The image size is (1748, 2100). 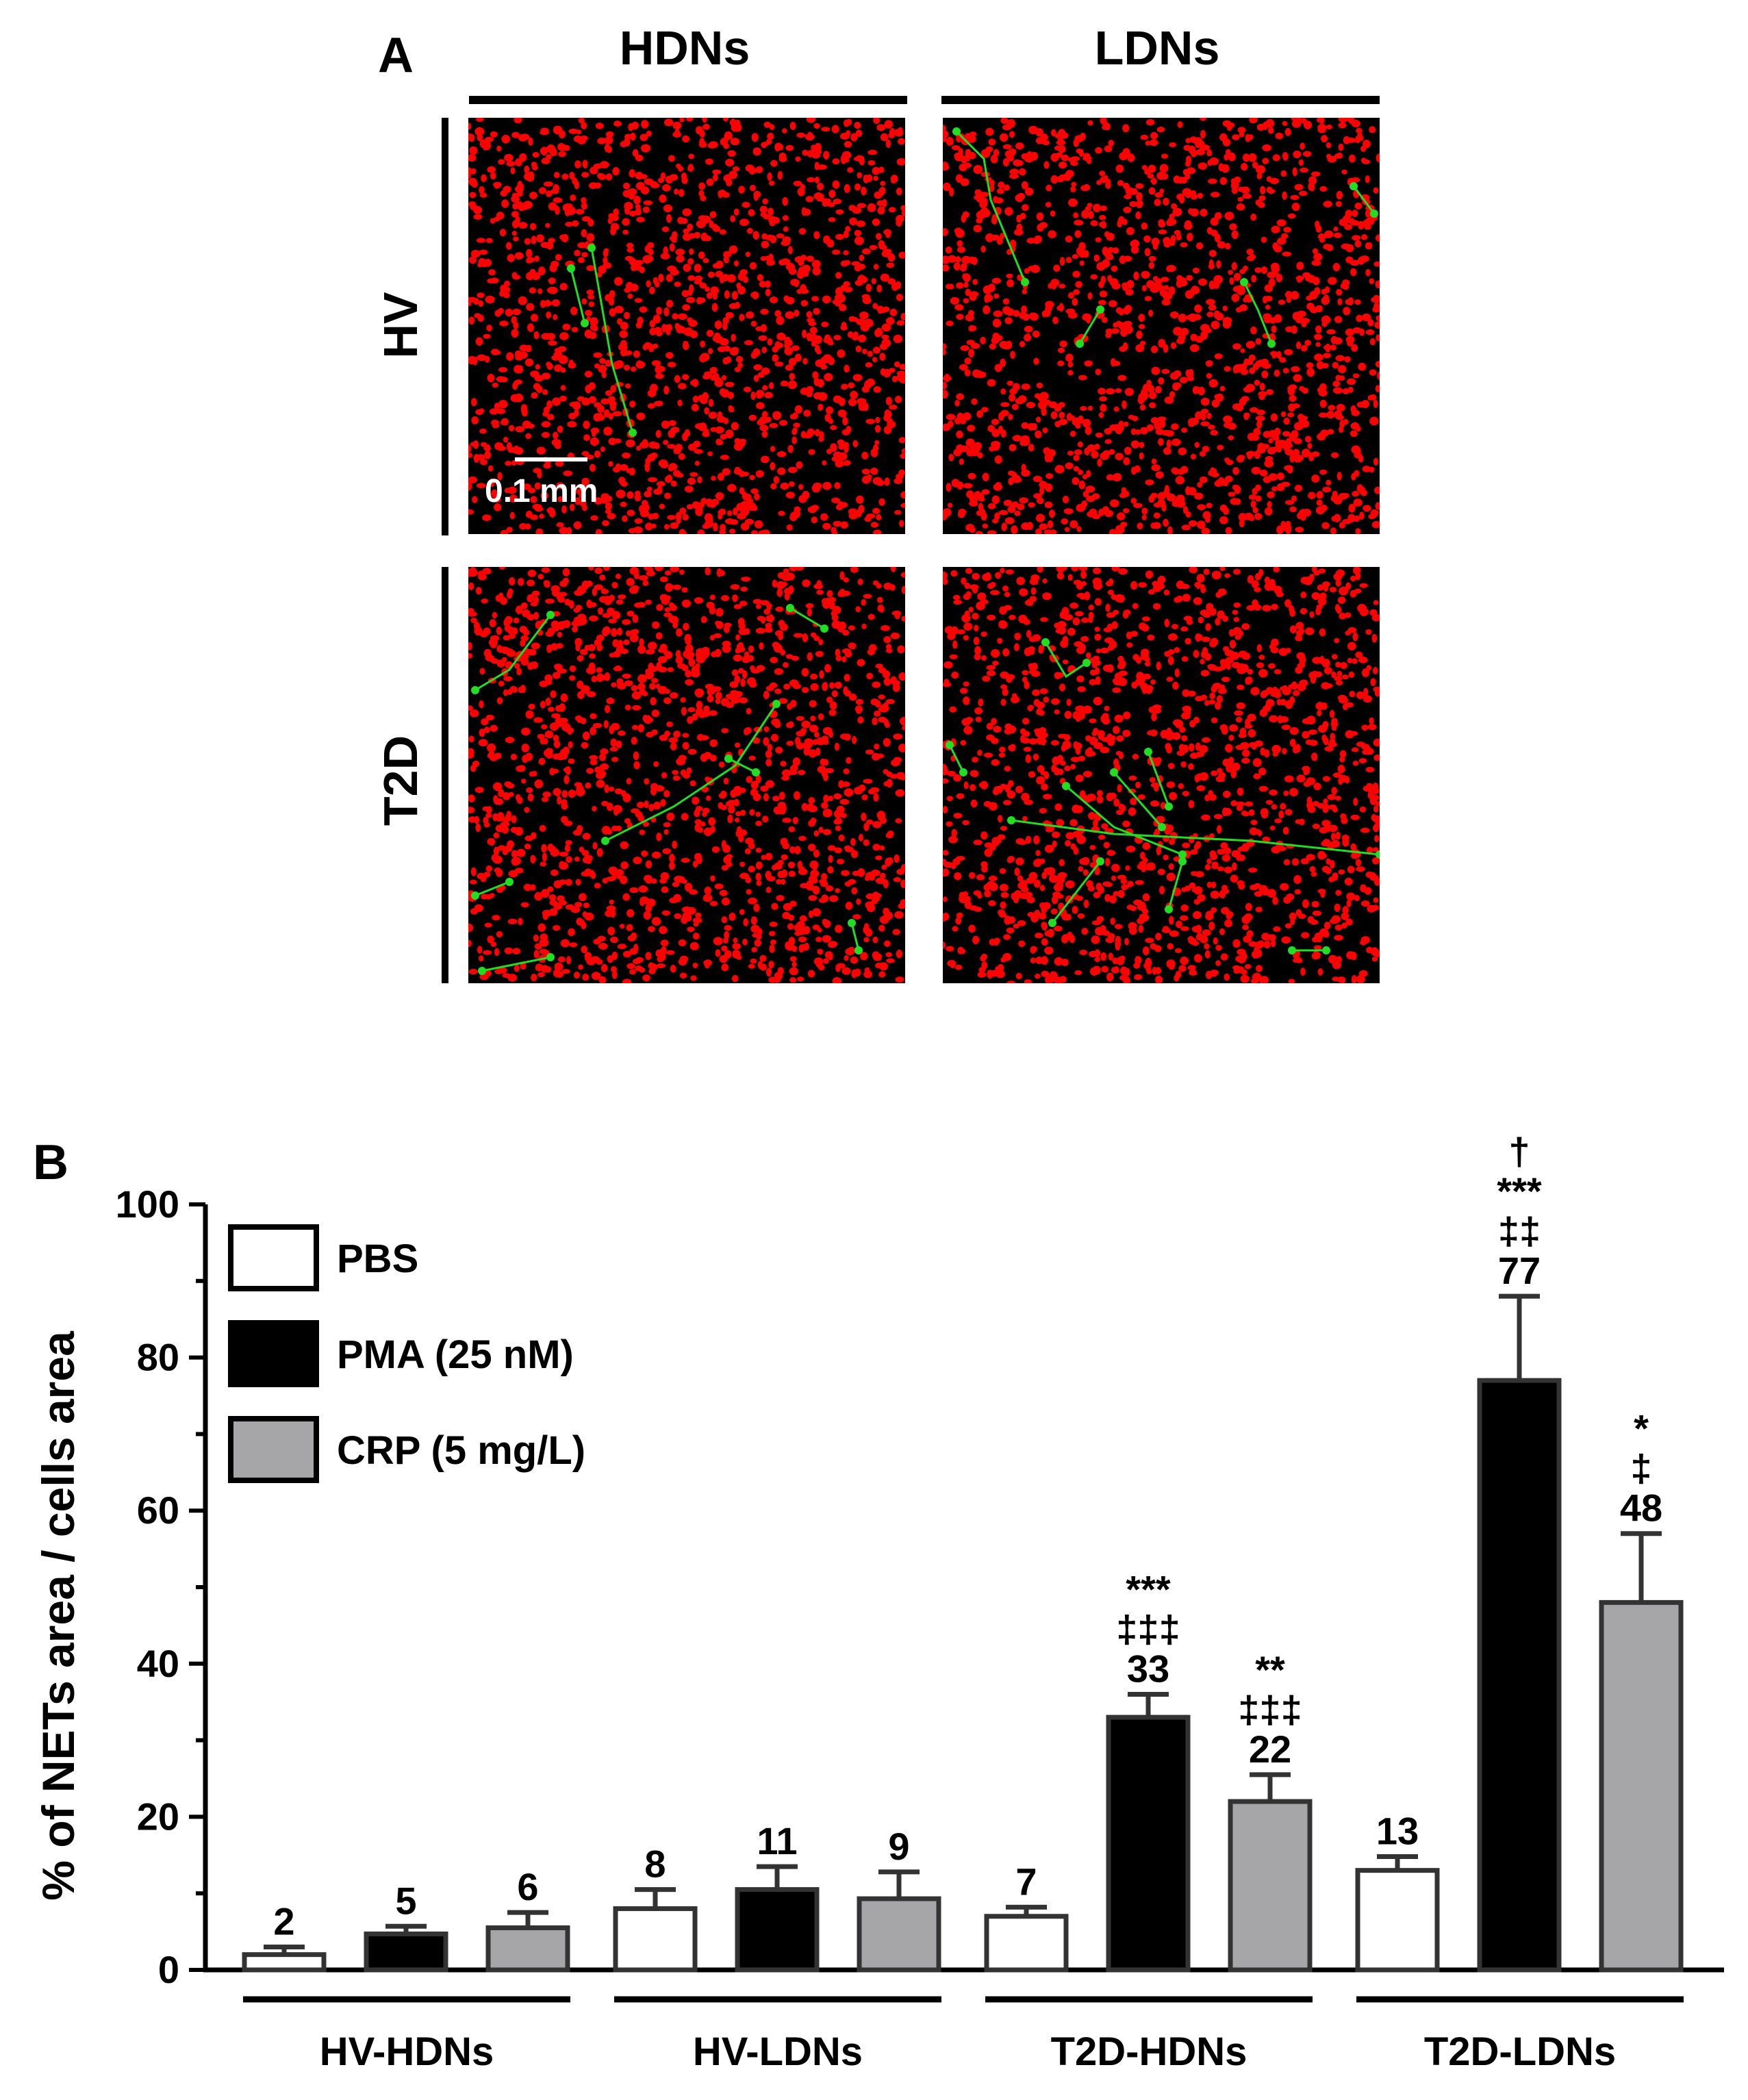 I want to click on y-tick-label: 40, so click(x=158, y=1663).